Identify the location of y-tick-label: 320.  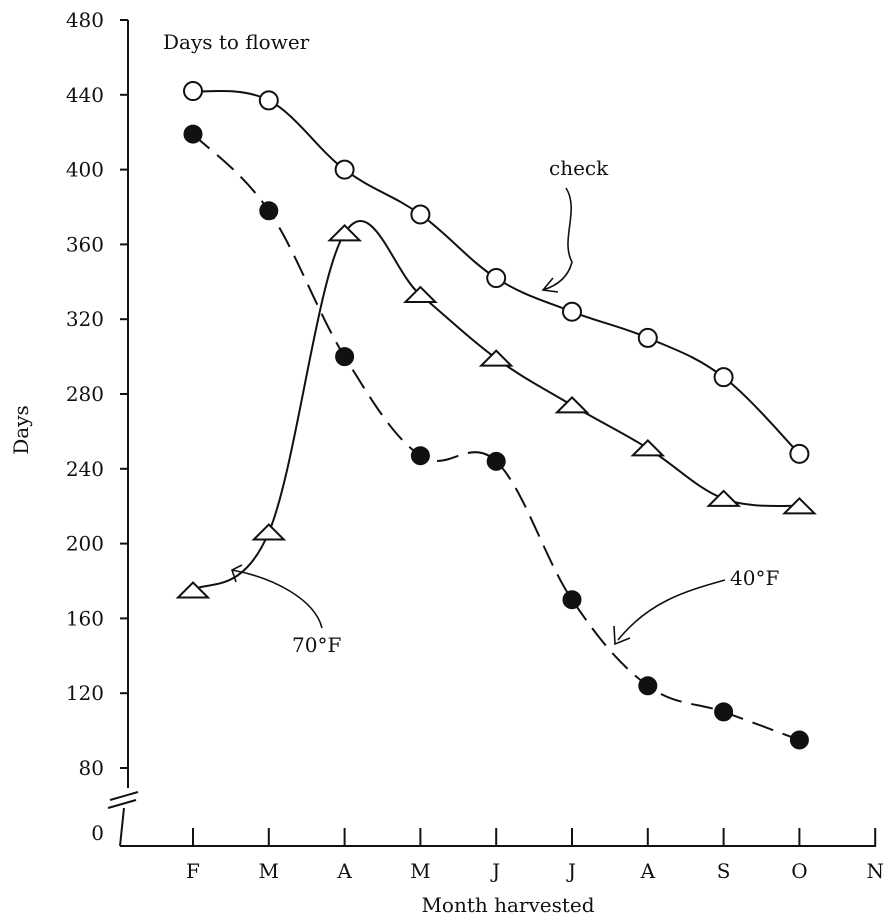
(85, 319).